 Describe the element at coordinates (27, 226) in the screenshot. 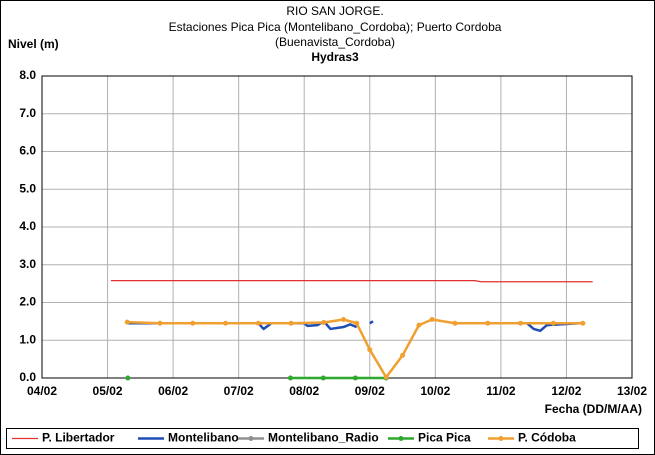

I see `y-tick-label: 4.0` at that location.